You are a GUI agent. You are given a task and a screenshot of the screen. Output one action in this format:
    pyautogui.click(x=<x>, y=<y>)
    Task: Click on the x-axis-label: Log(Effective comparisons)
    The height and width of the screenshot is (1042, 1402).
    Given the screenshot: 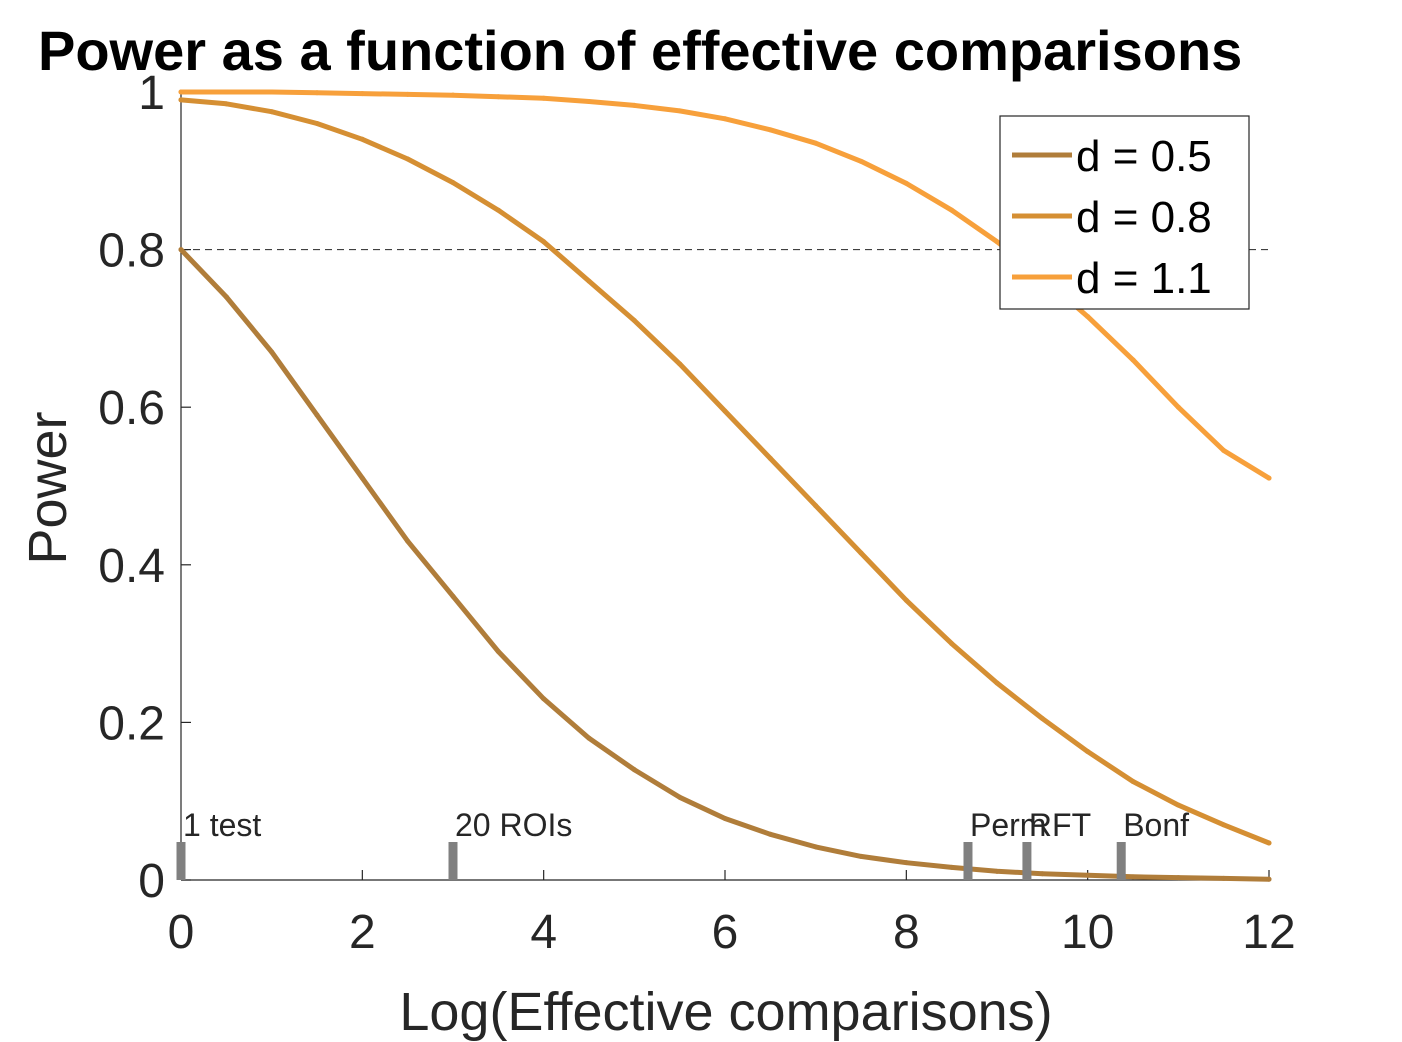 What is the action you would take?
    pyautogui.click(x=725, y=1012)
    